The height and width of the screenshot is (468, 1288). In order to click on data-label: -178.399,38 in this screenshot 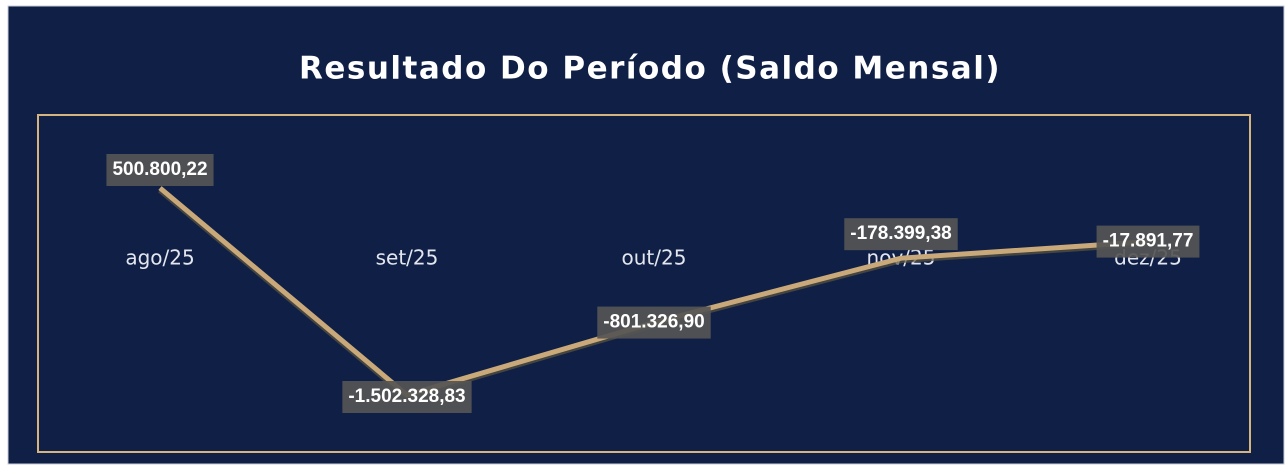, I will do `click(900, 233)`.